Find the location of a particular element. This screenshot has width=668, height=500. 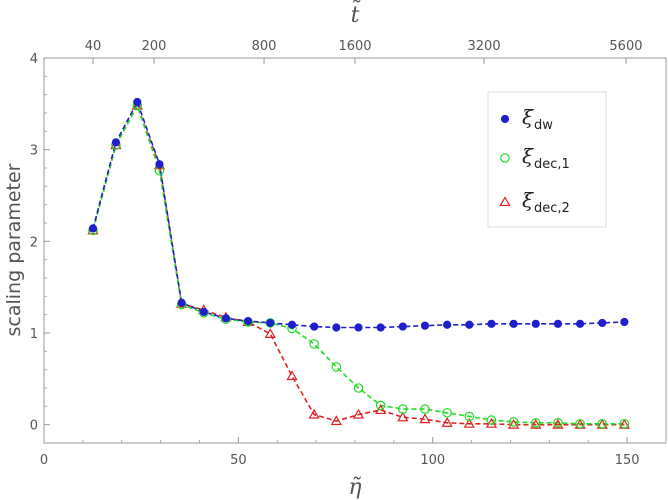

y-tick-label: 3 is located at coordinates (34, 151).